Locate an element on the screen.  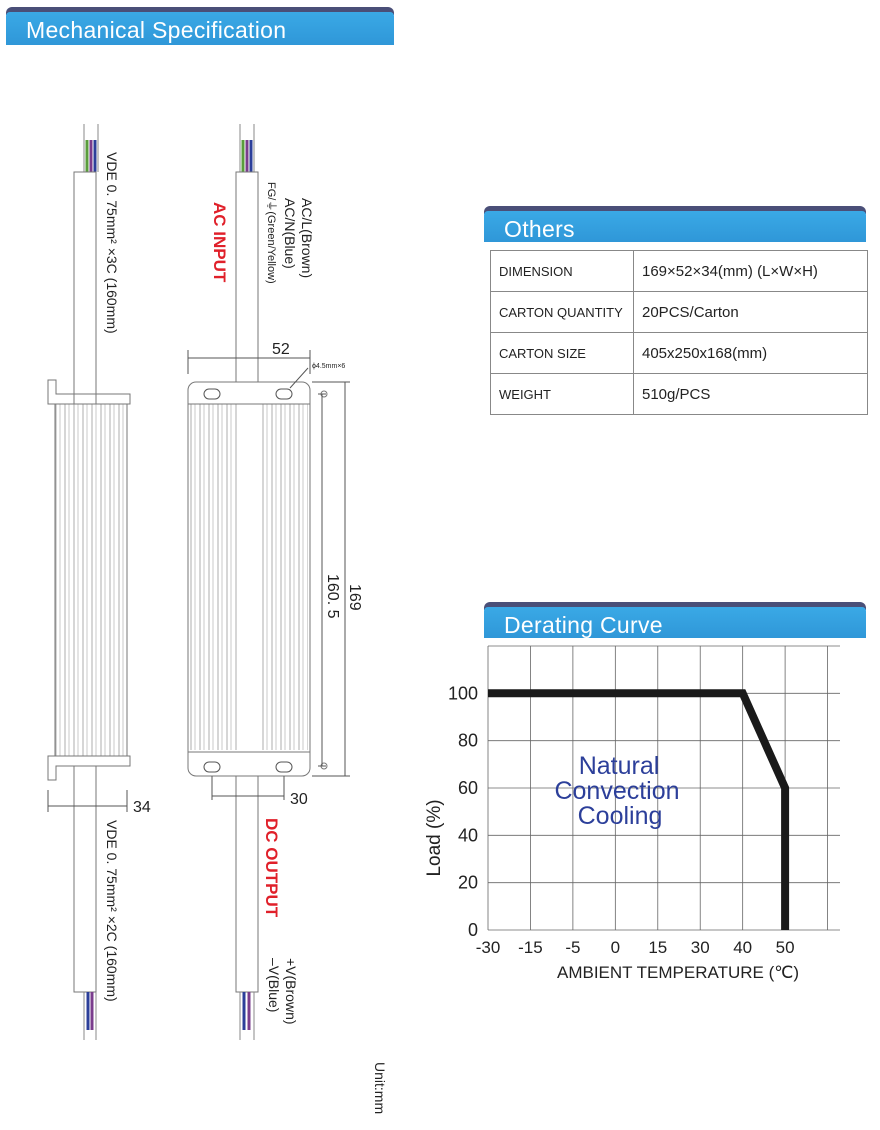
top-wires is located at coordinates (91, 148).